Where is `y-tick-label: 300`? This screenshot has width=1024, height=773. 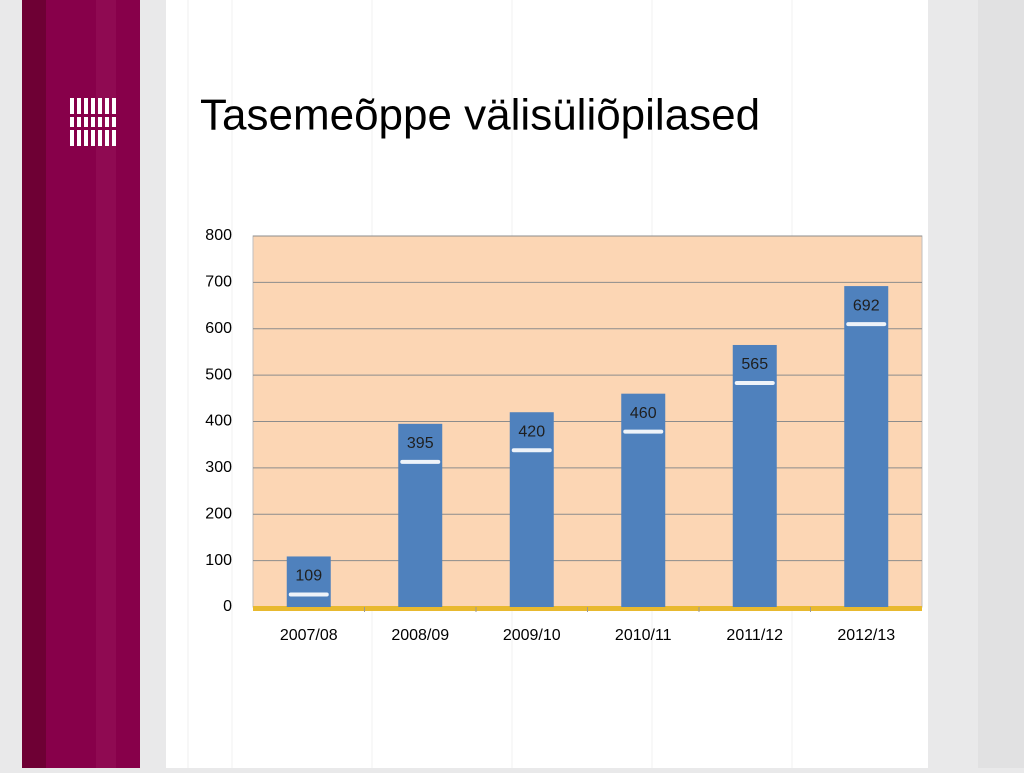 y-tick-label: 300 is located at coordinates (218, 467).